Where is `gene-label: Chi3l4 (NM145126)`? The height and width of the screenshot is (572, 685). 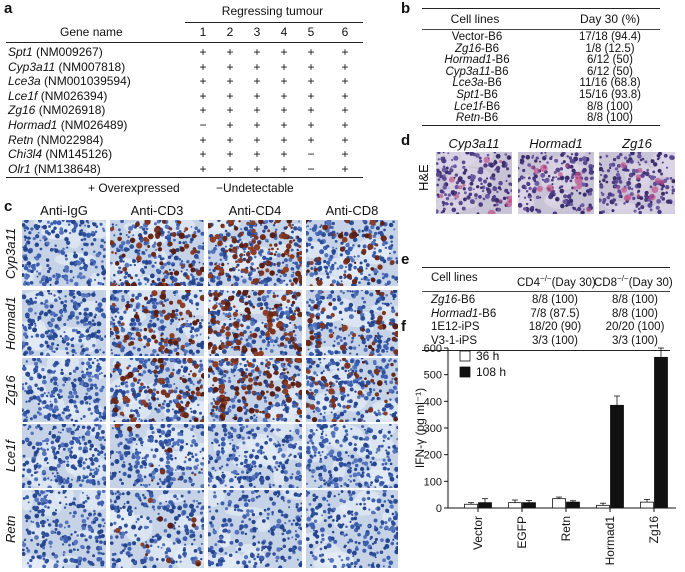 gene-label: Chi3l4 (NM145126) is located at coordinates (60, 154).